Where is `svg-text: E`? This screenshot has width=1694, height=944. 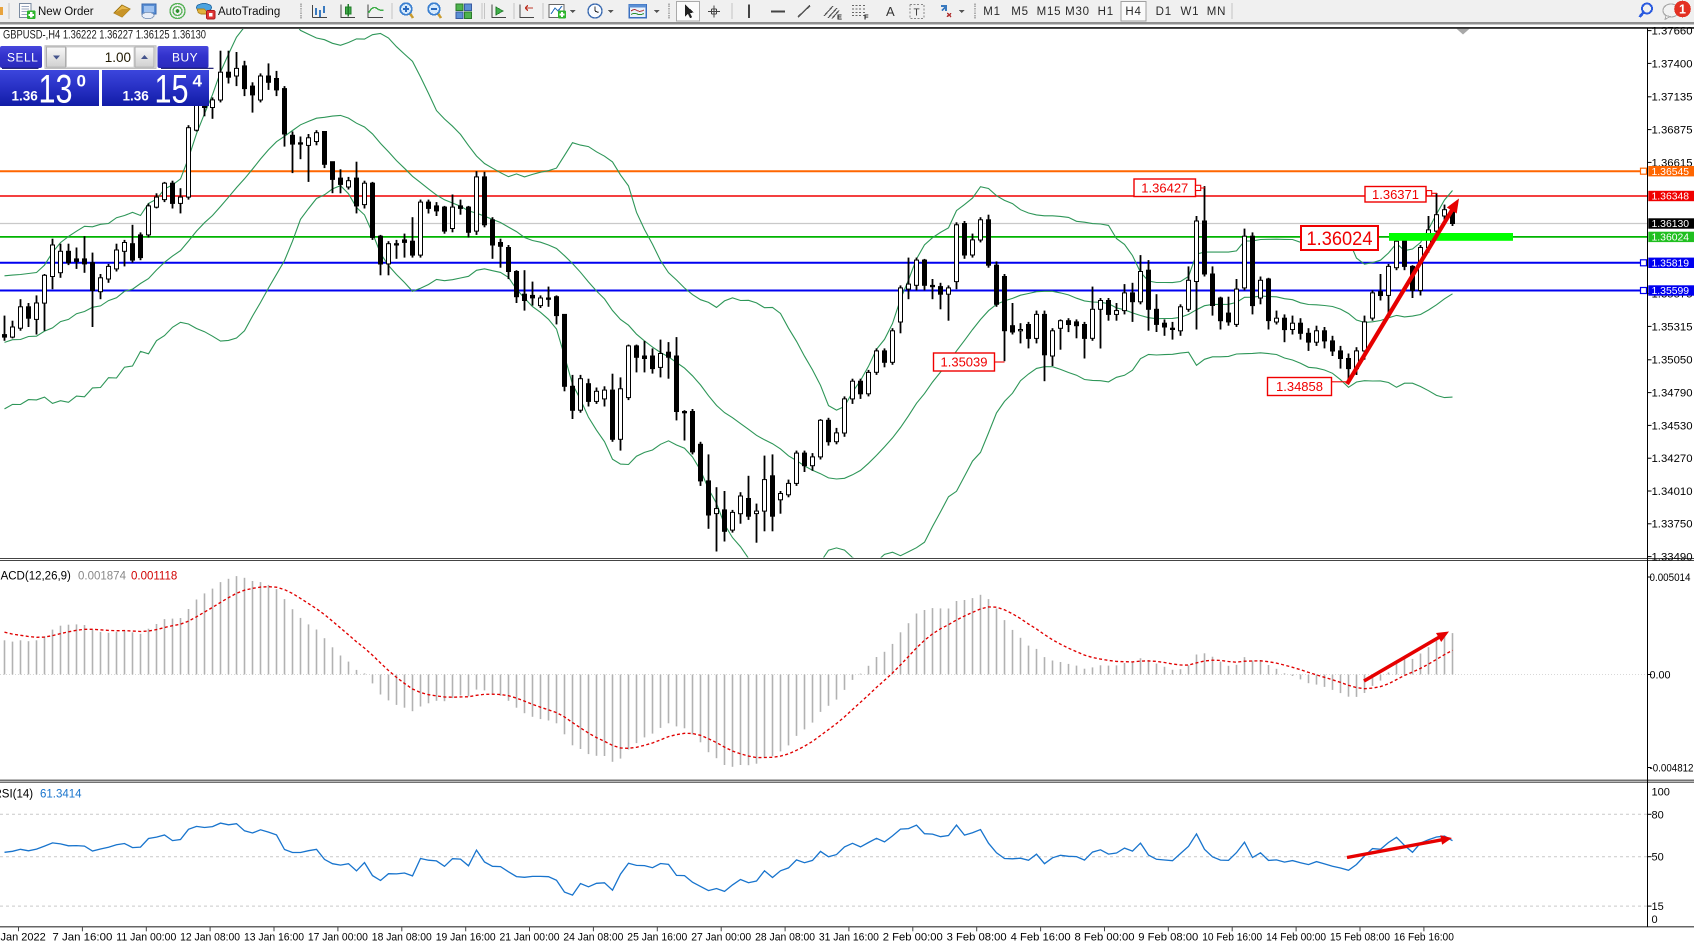 svg-text: E is located at coordinates (839, 17).